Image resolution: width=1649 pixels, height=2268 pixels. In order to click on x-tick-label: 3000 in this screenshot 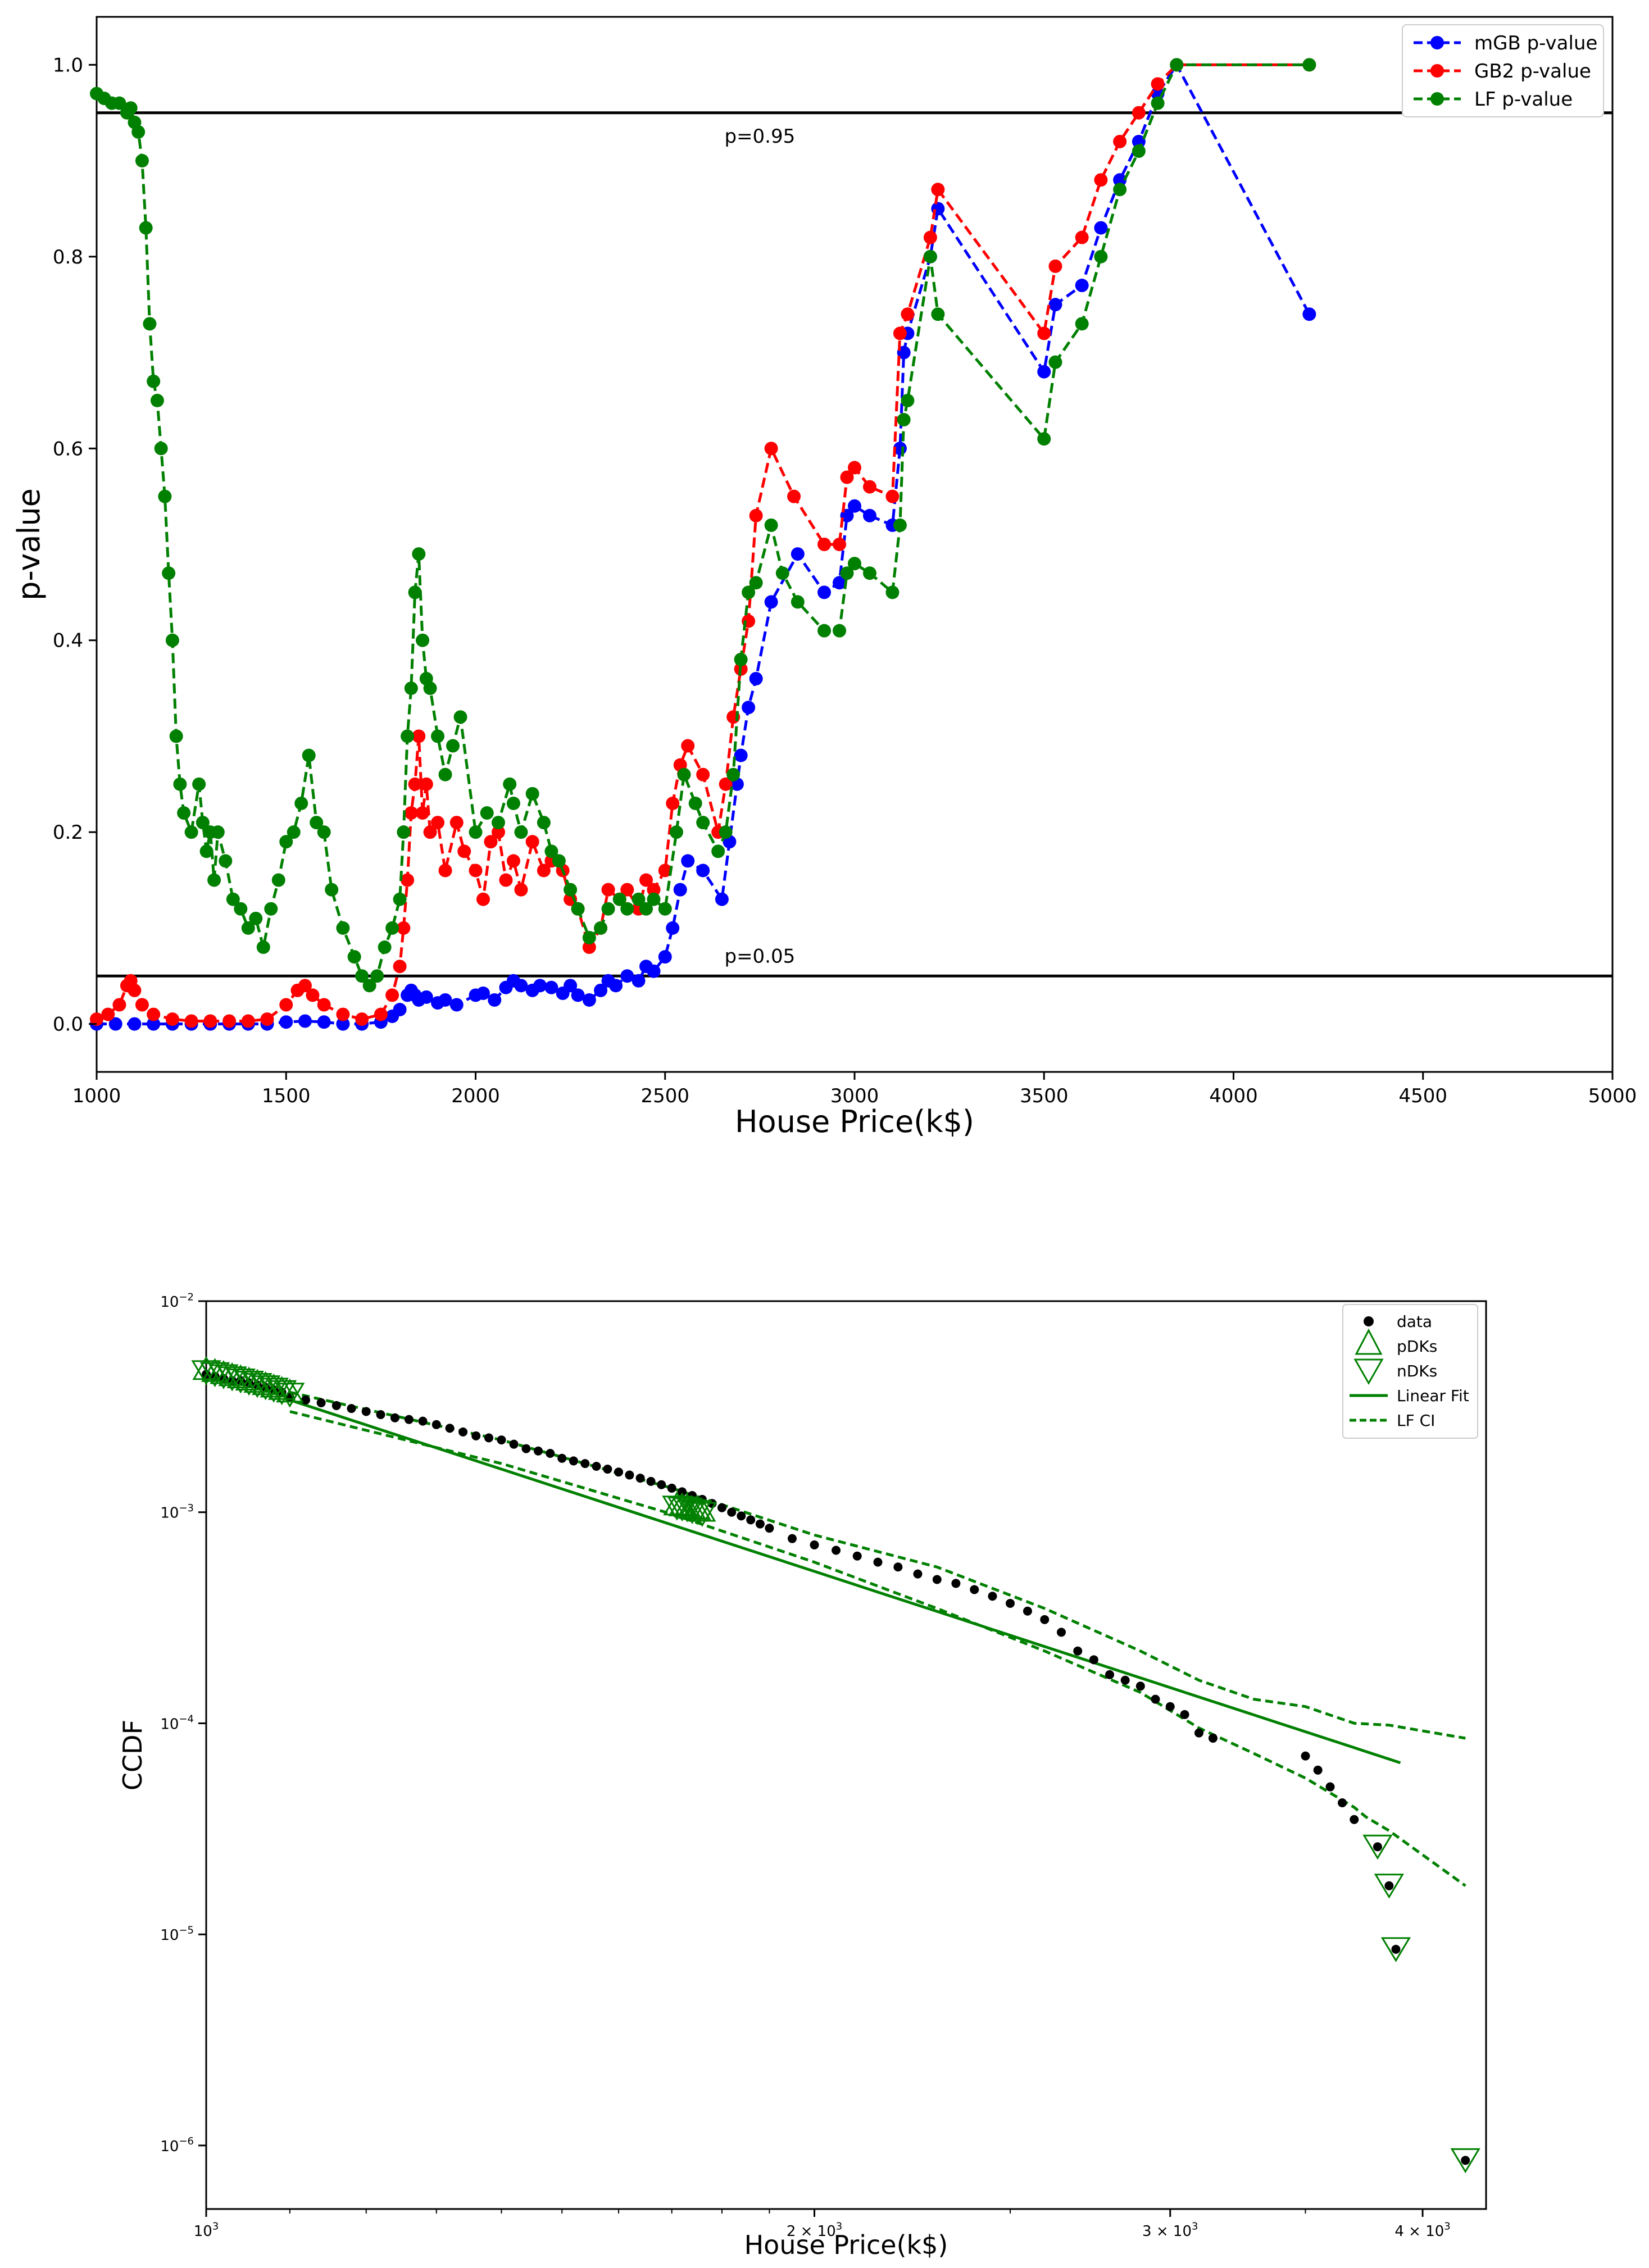, I will do `click(854, 1096)`.